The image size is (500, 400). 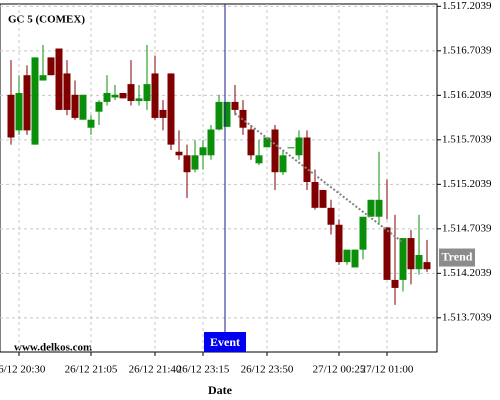 What do you see at coordinates (53, 348) in the screenshot?
I see `source-label: www.delkos.com` at bounding box center [53, 348].